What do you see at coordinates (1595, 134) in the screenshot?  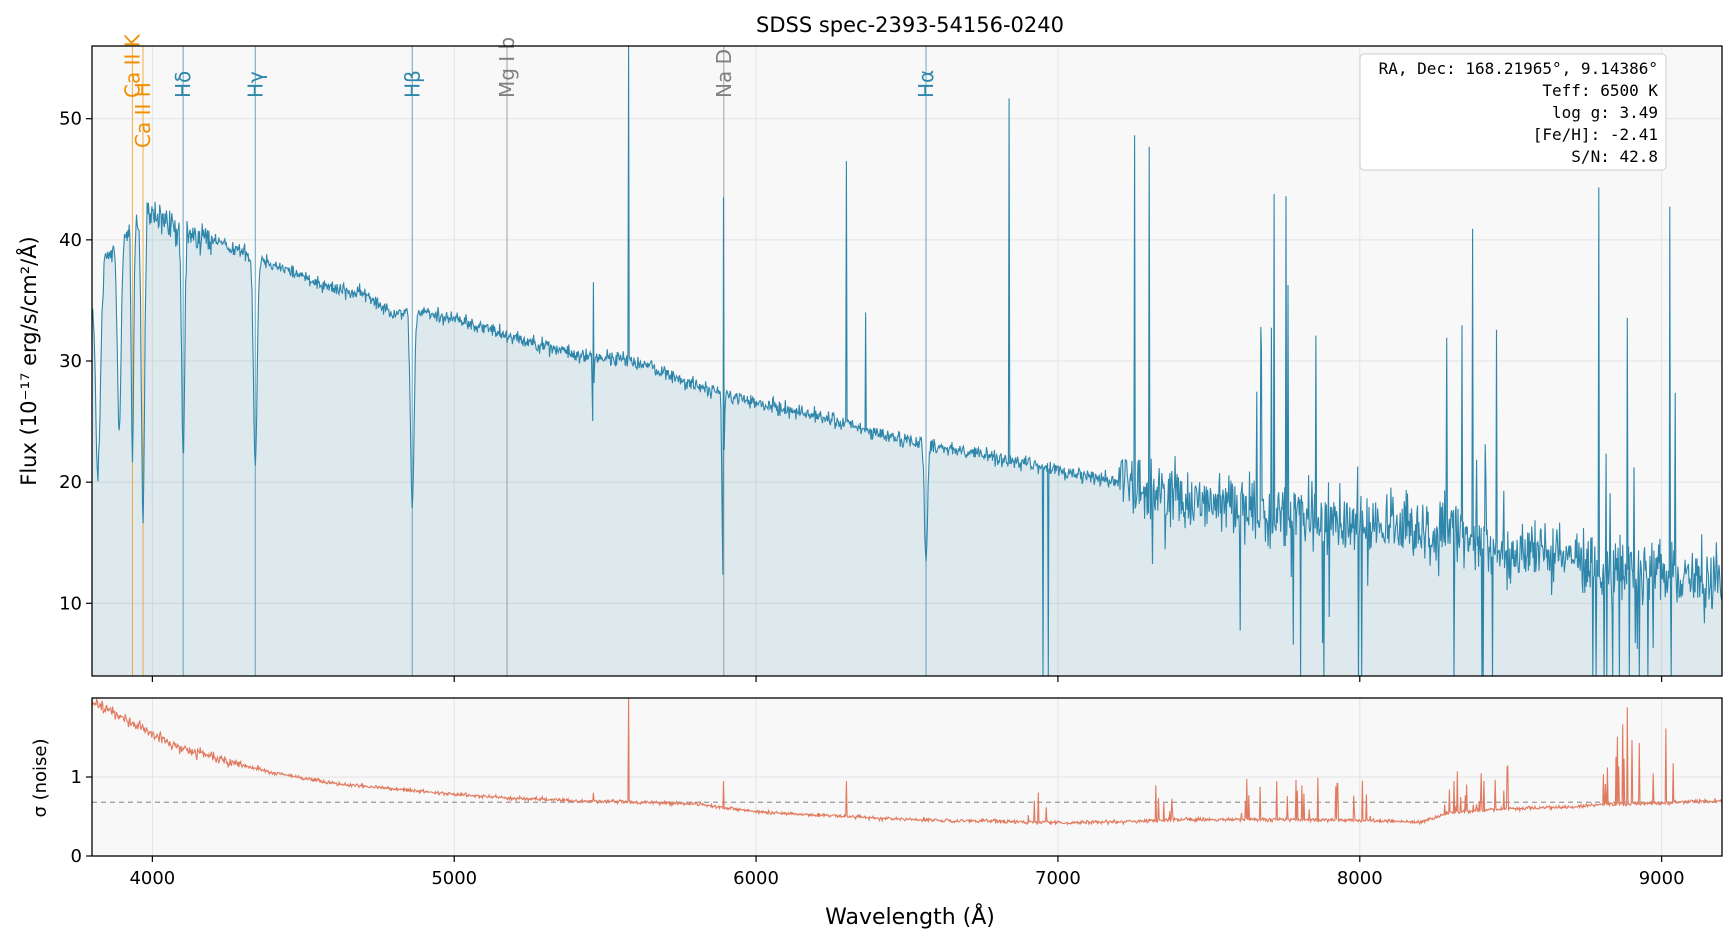 I see `annotation-feh: [Fe/H]: -2.41` at bounding box center [1595, 134].